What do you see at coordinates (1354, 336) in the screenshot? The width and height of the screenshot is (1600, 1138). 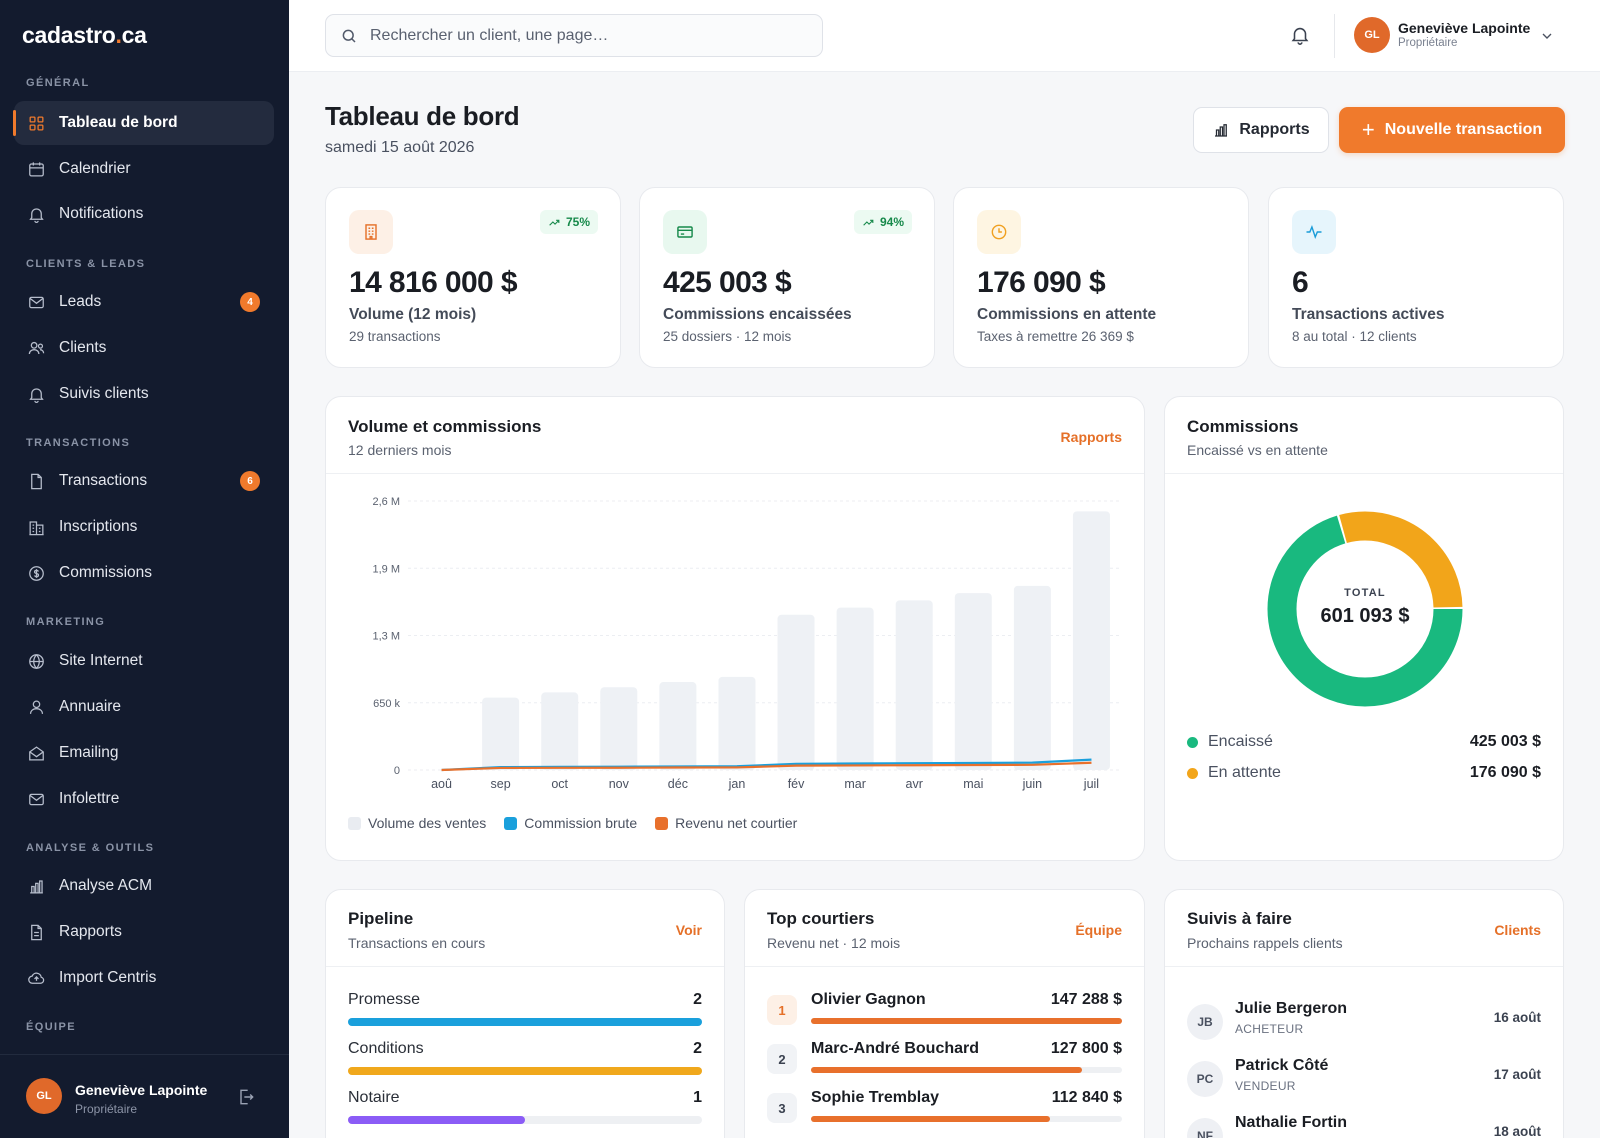 I see `kpi-subtext: 8 au total · 12 clients` at bounding box center [1354, 336].